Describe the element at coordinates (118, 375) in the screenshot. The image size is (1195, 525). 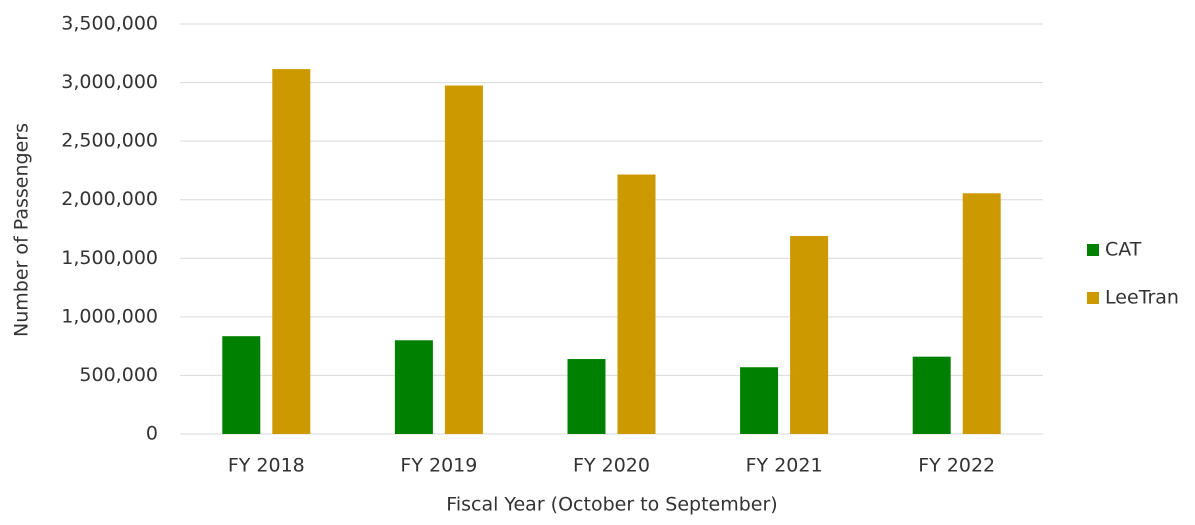
I see `y-tick-label: 500,000` at that location.